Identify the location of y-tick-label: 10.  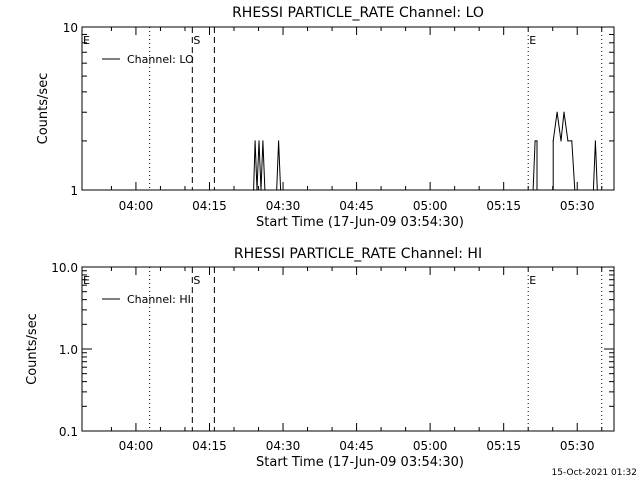
(70, 28).